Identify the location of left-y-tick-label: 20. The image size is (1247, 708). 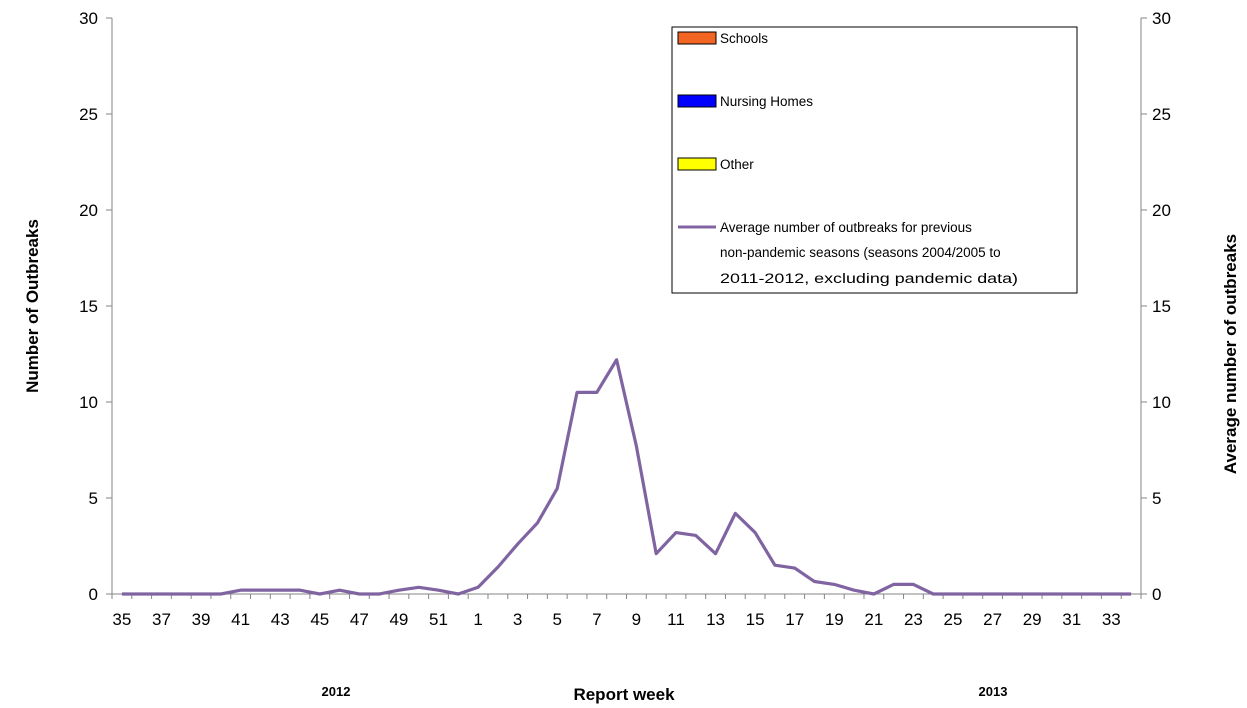
(88, 210).